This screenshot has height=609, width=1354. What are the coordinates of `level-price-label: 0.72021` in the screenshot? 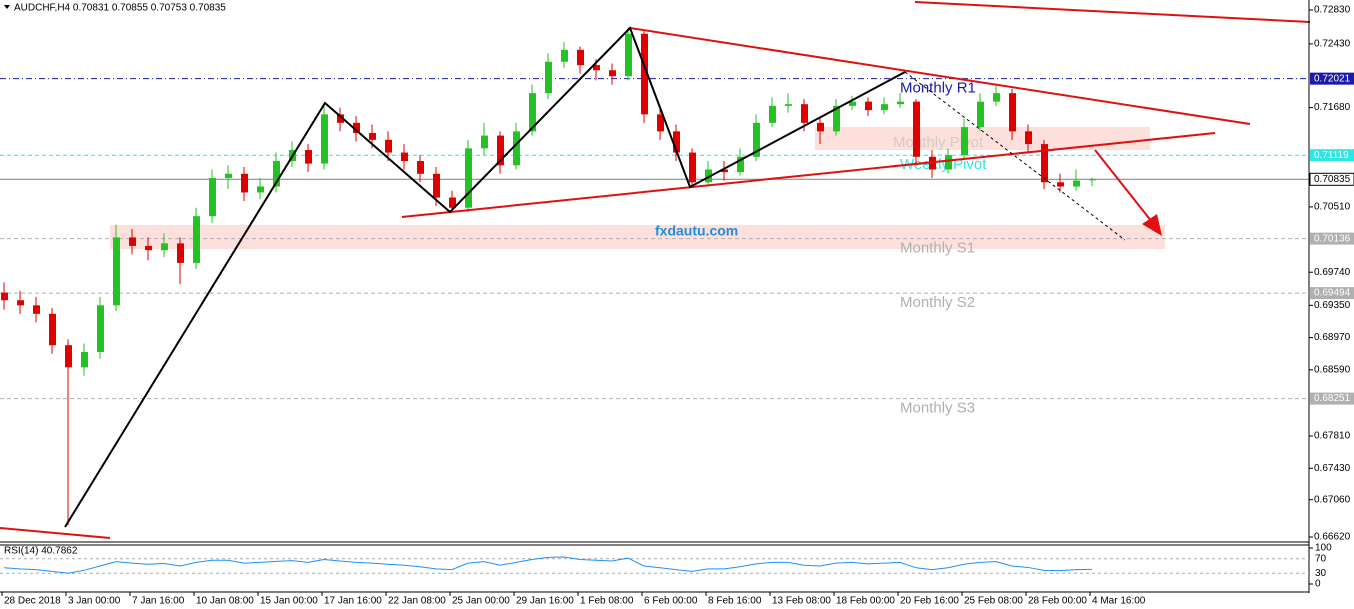 It's located at (1332, 78).